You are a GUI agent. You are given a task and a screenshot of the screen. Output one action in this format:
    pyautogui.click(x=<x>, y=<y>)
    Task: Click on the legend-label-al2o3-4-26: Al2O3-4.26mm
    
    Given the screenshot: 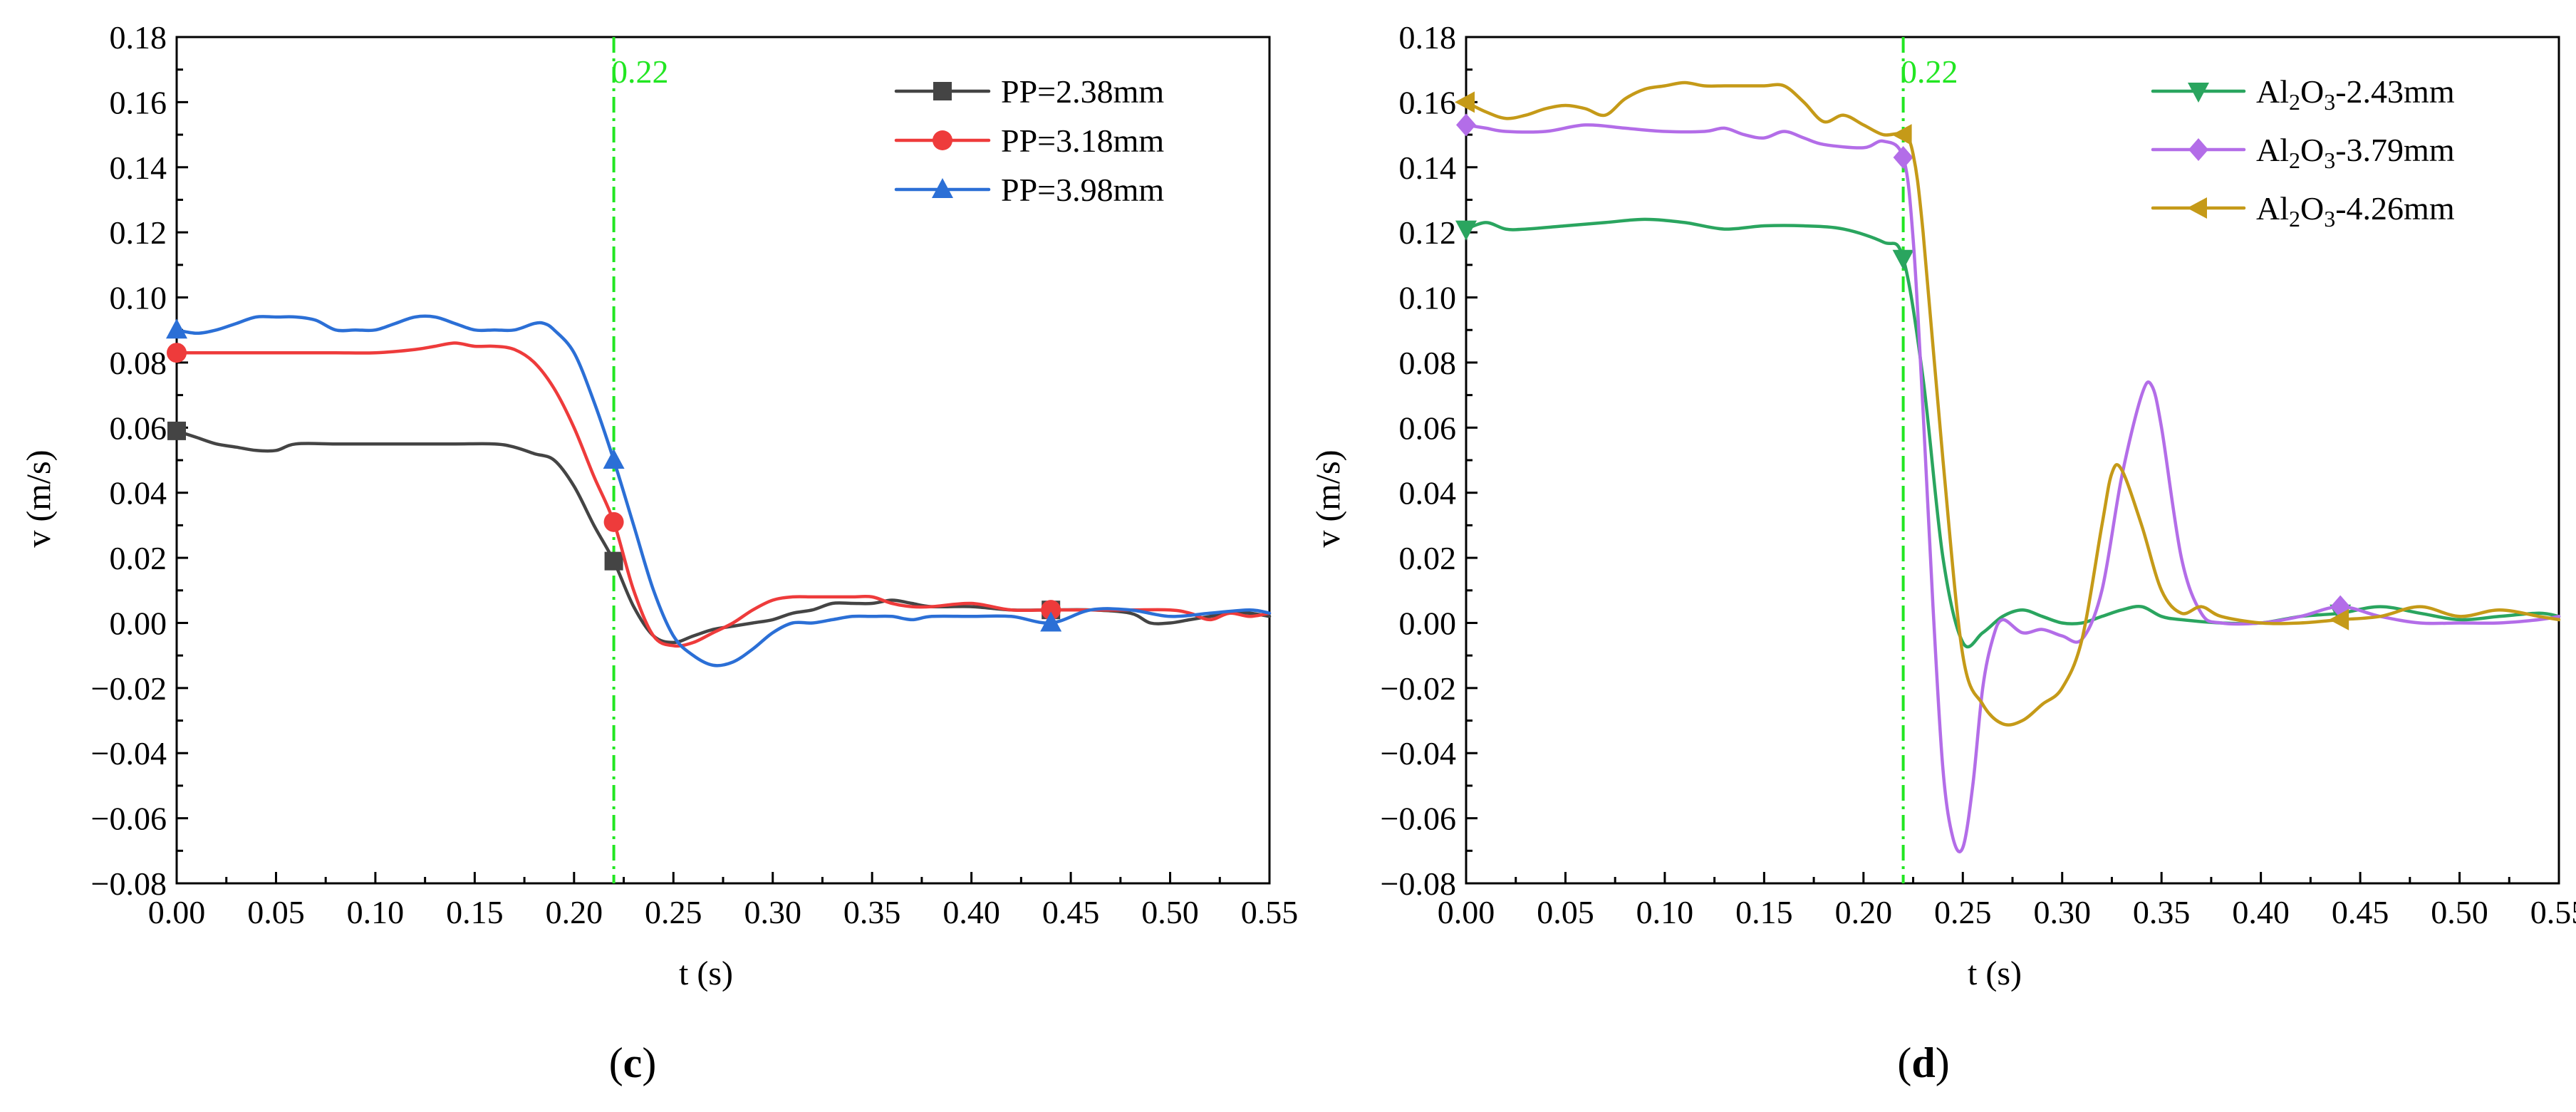 What is the action you would take?
    pyautogui.click(x=2355, y=211)
    